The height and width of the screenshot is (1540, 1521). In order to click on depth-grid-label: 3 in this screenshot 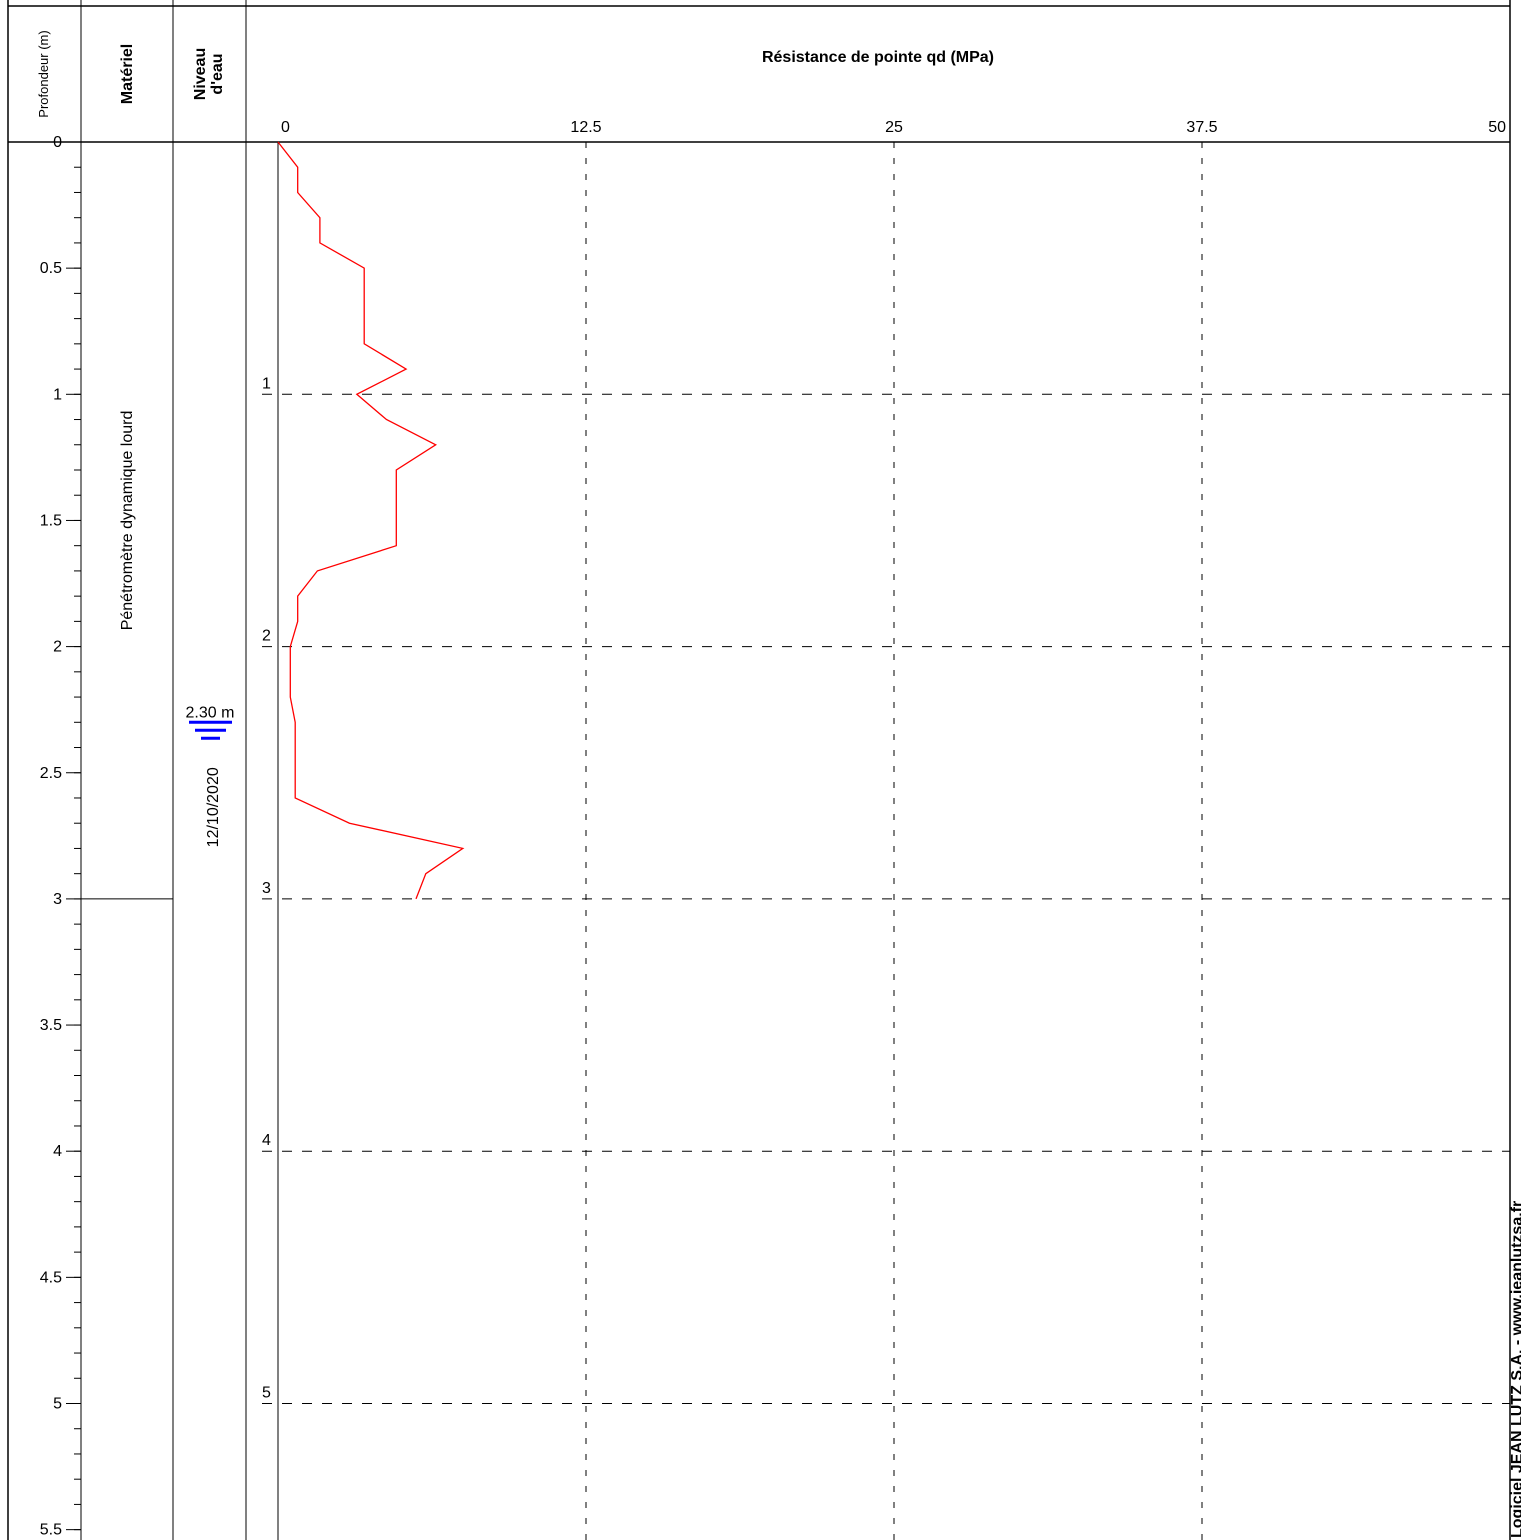, I will do `click(266, 888)`.